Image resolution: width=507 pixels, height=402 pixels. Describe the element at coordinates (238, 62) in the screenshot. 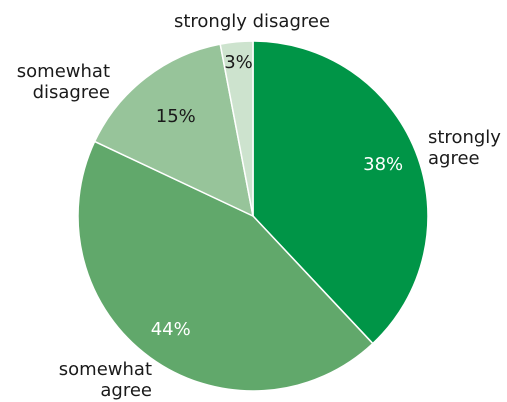

I see `data-label-strongly-disagree: 3%` at that location.